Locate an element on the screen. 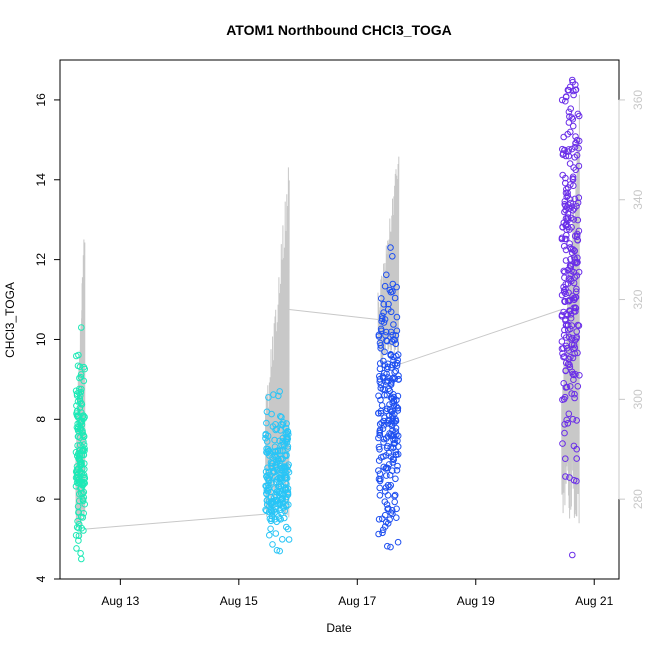 This screenshot has width=650, height=650. secondary-line-connector is located at coordinates (175, 521).